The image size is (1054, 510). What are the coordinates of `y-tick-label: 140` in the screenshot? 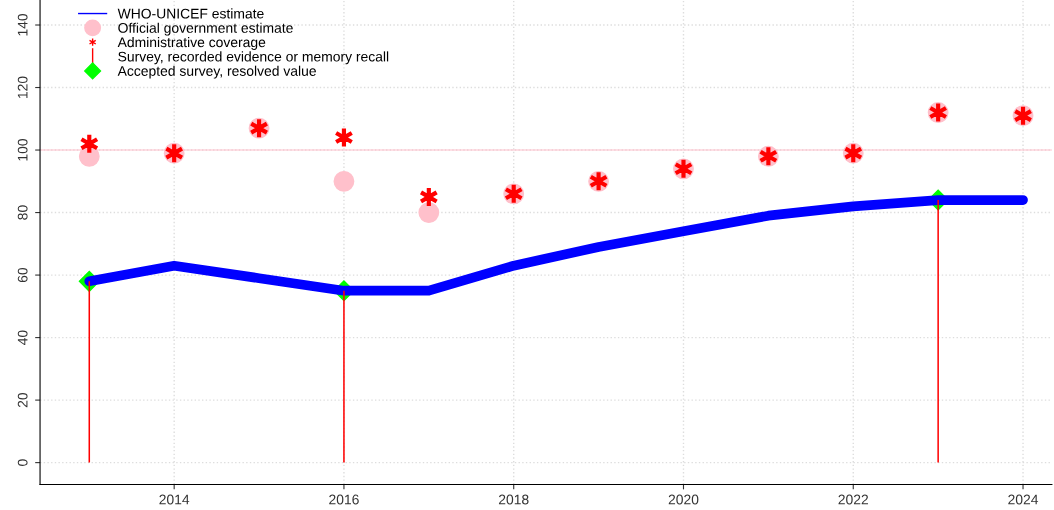 It's located at (22, 24).